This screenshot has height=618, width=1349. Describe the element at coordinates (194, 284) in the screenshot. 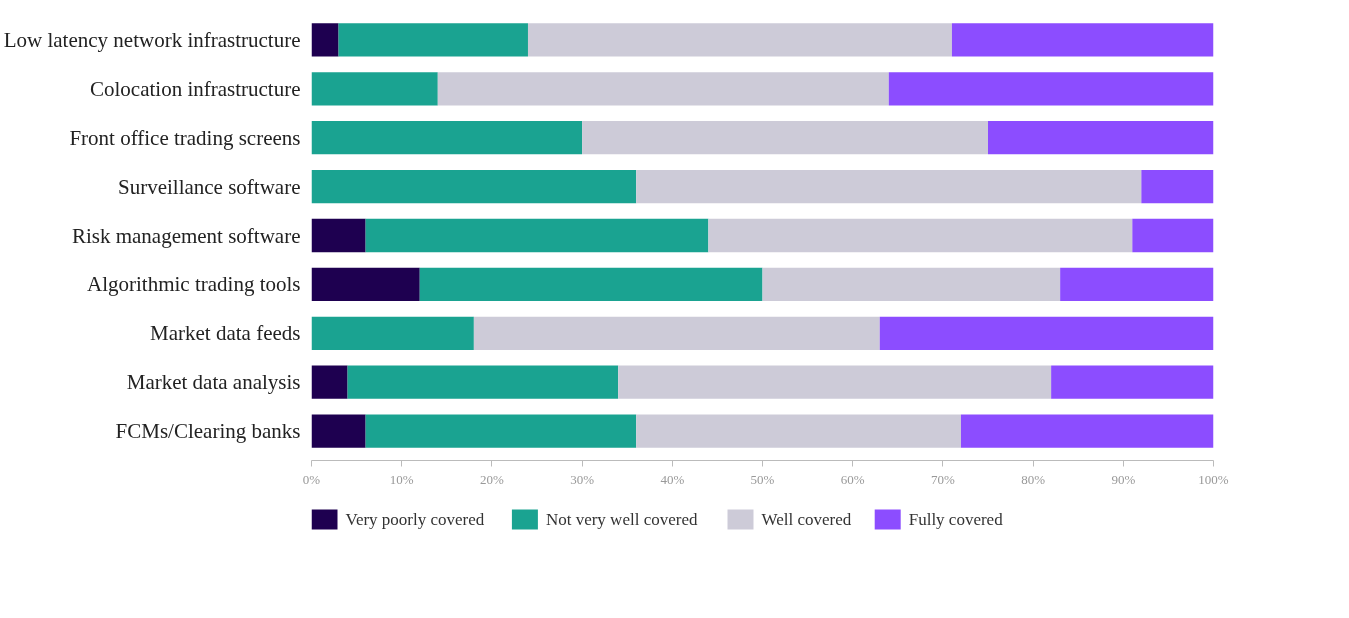

I see `y-tick-label: Algorithmic trading tools` at that location.